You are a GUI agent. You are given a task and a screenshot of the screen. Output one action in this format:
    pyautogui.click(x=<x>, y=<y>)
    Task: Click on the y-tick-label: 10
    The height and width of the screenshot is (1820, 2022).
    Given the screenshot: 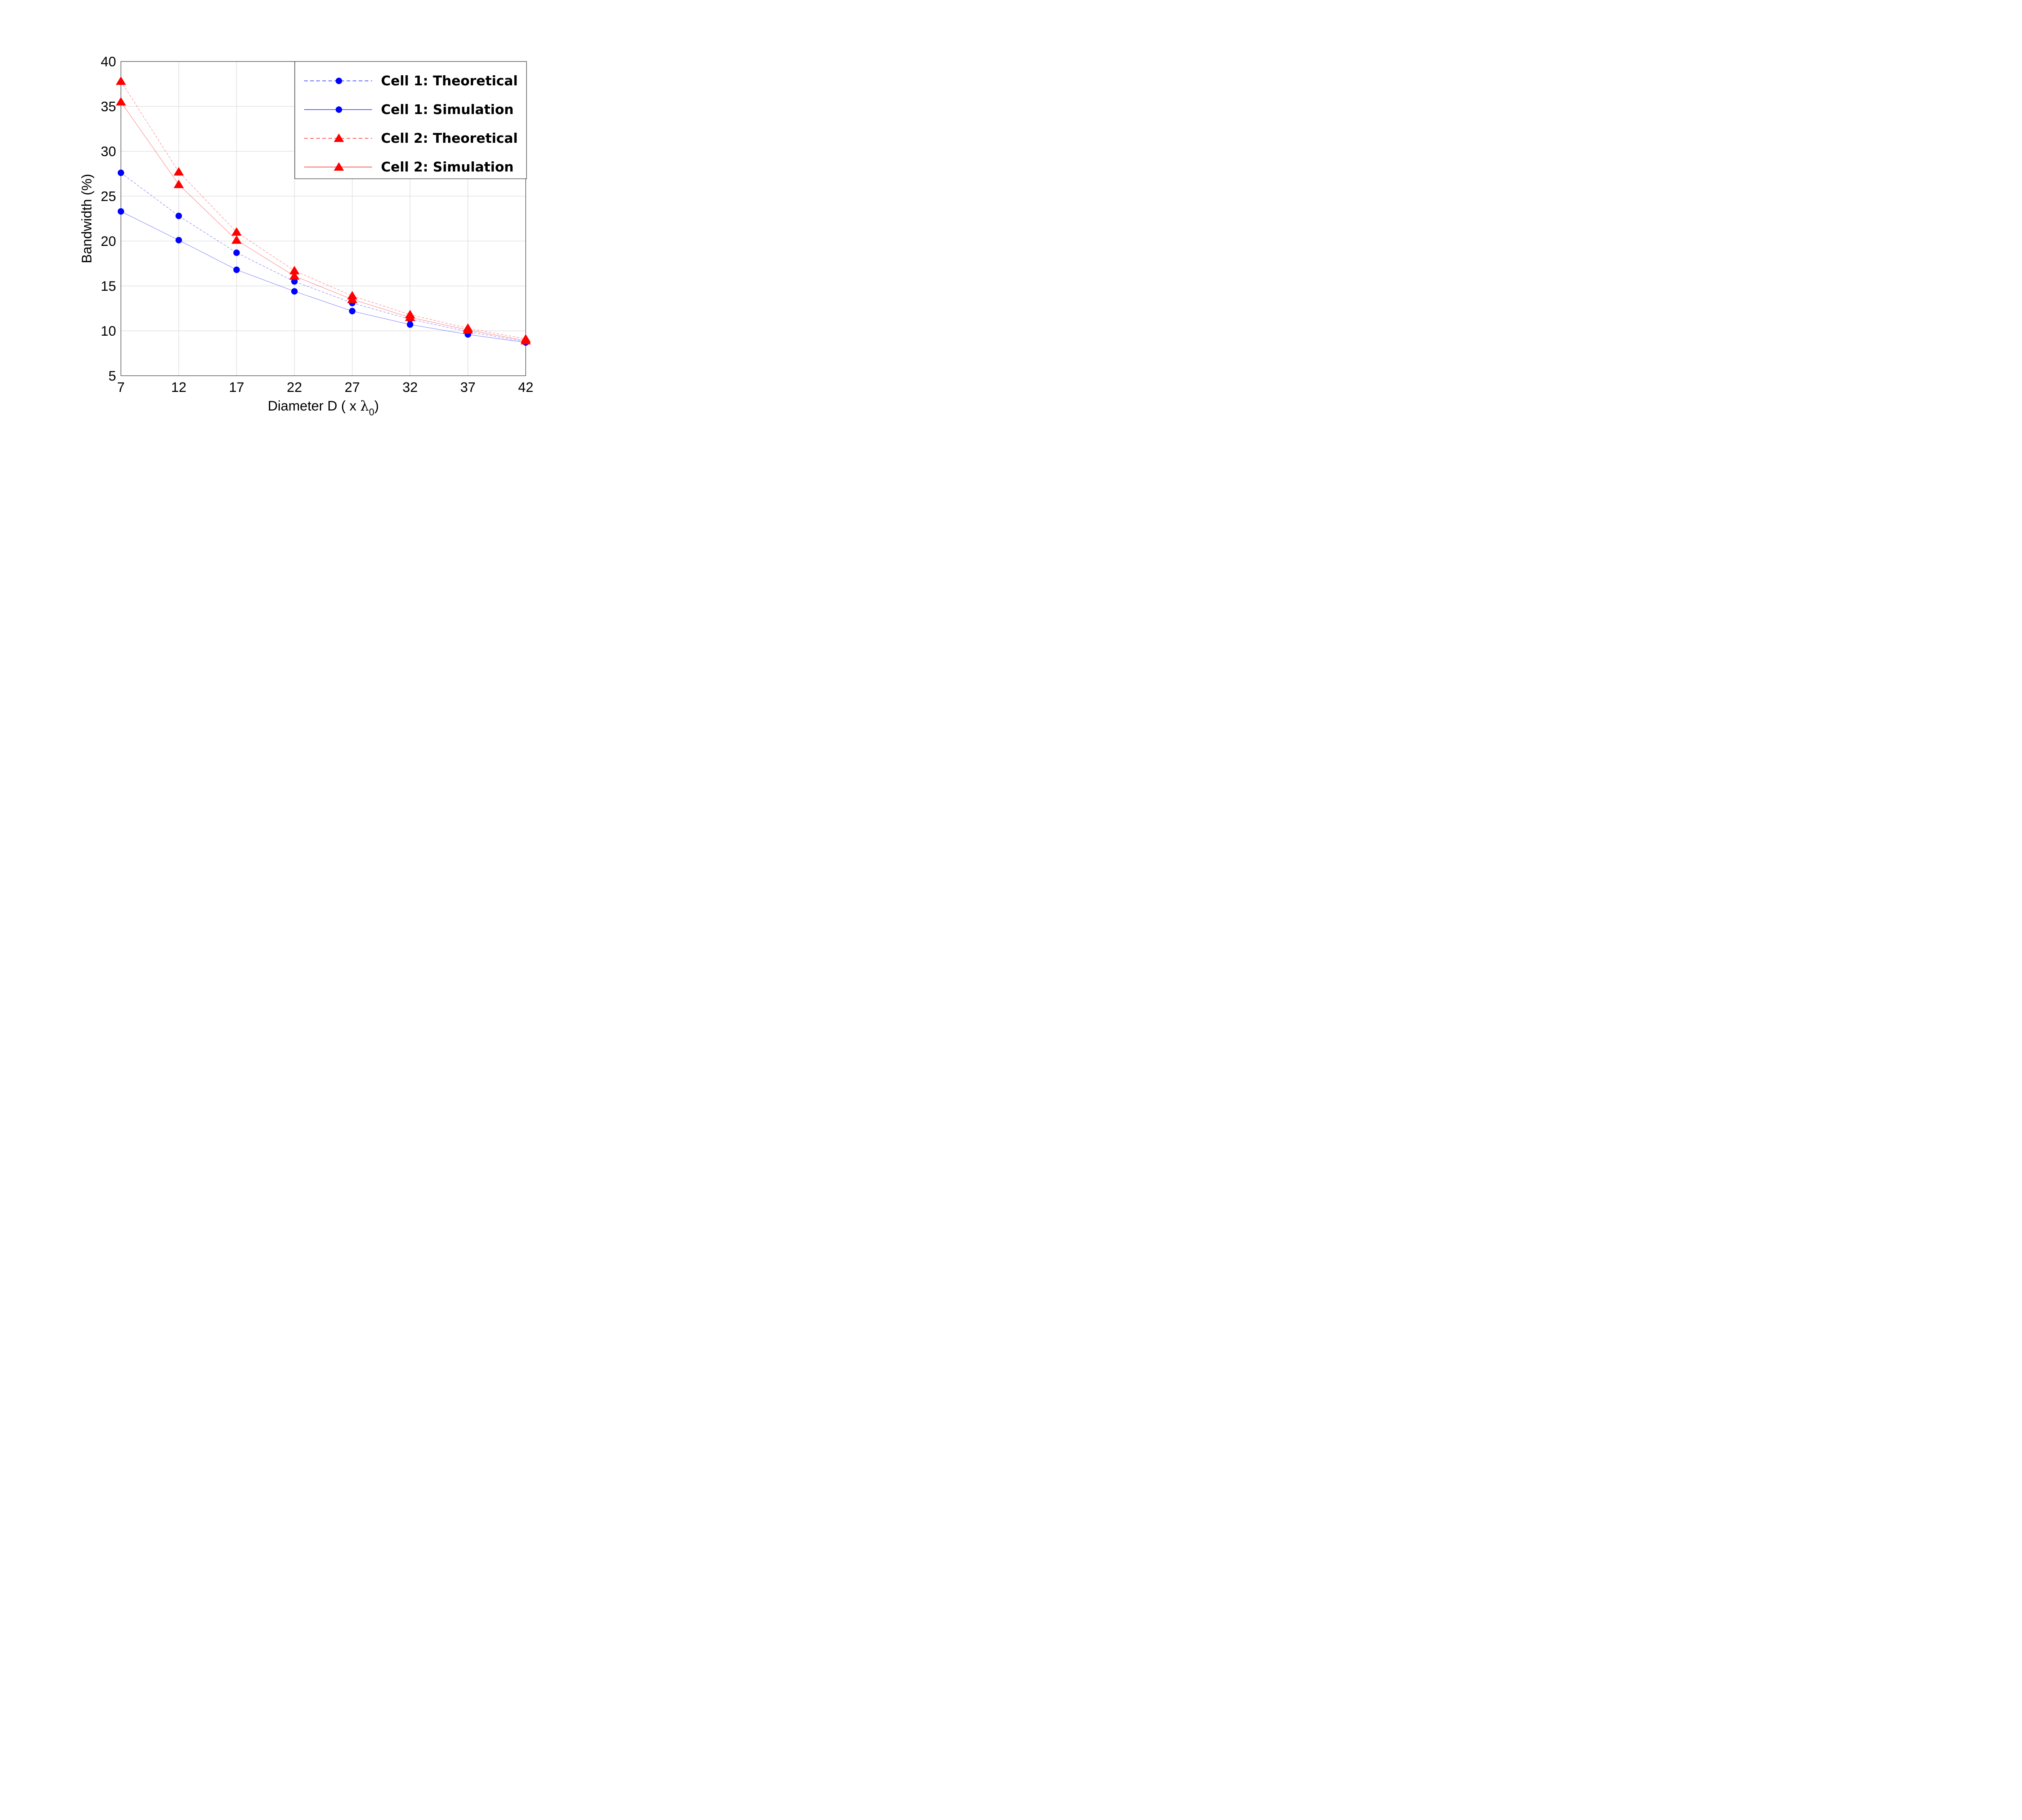 What is the action you would take?
    pyautogui.click(x=108, y=332)
    